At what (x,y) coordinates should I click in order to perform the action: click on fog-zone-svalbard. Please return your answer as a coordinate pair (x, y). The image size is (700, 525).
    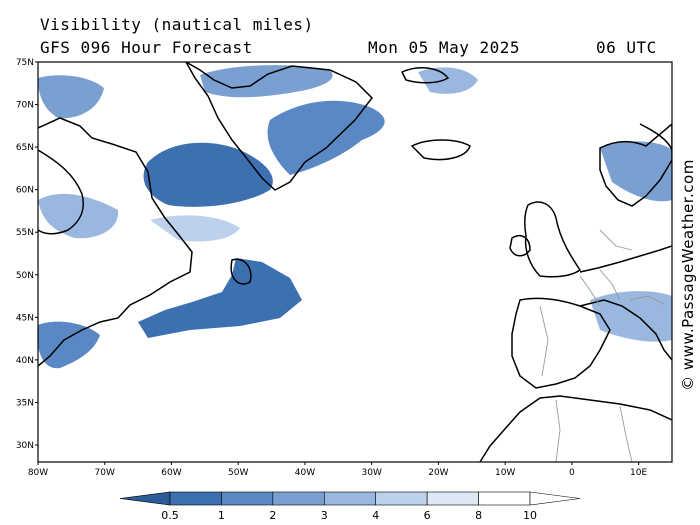
    Looking at the image, I should click on (448, 80).